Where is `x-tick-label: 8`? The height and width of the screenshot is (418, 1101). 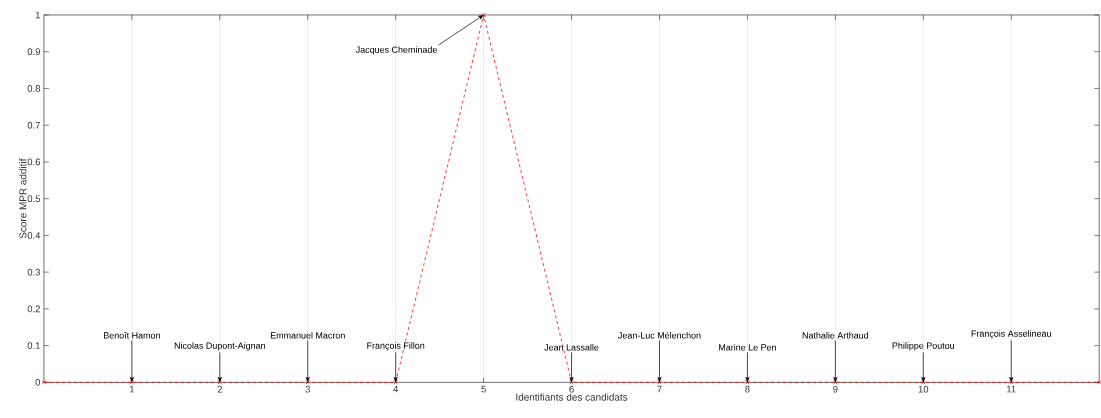
x-tick-label: 8 is located at coordinates (747, 389).